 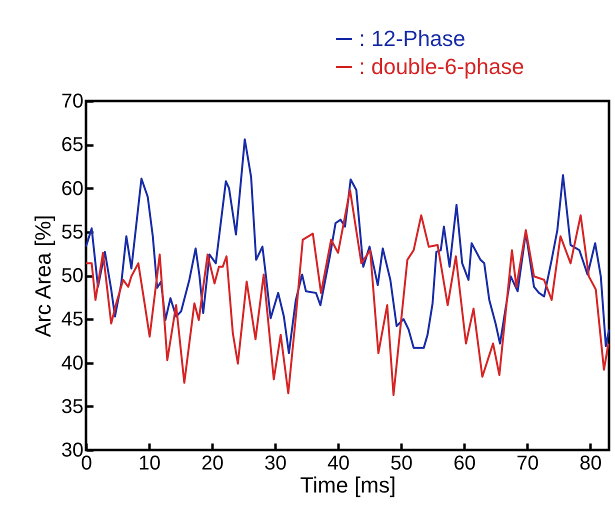 What do you see at coordinates (72, 101) in the screenshot?
I see `y-tick-label: 70` at bounding box center [72, 101].